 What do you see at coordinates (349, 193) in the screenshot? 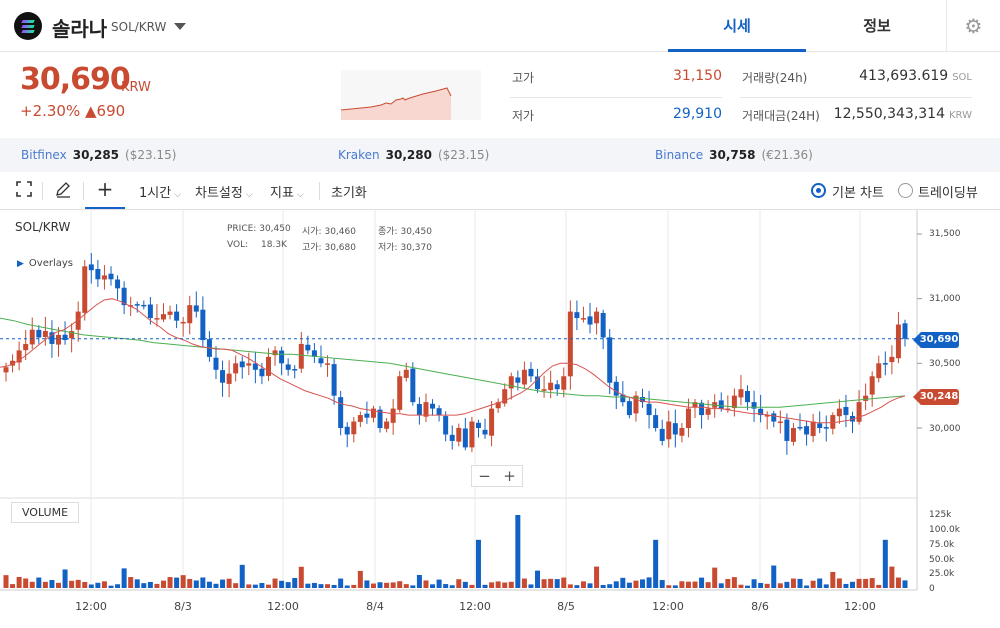
I see `reset-button: 초기화` at bounding box center [349, 193].